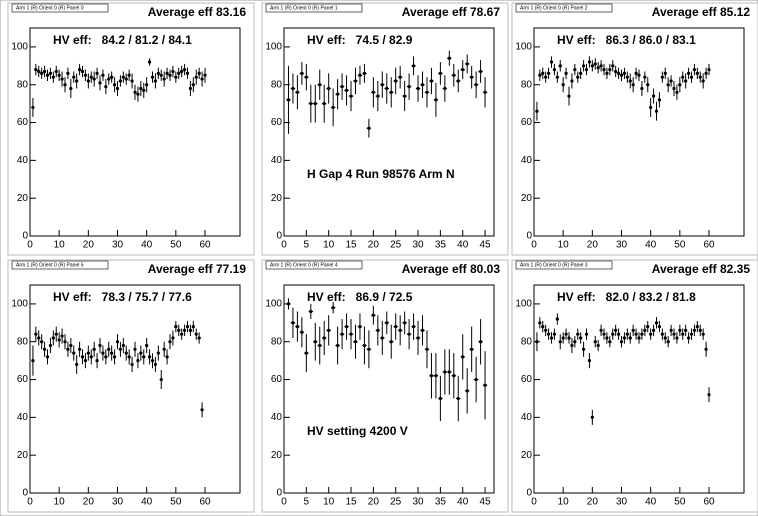 The image size is (758, 516). I want to click on y-tick-label: 40, so click(527, 417).